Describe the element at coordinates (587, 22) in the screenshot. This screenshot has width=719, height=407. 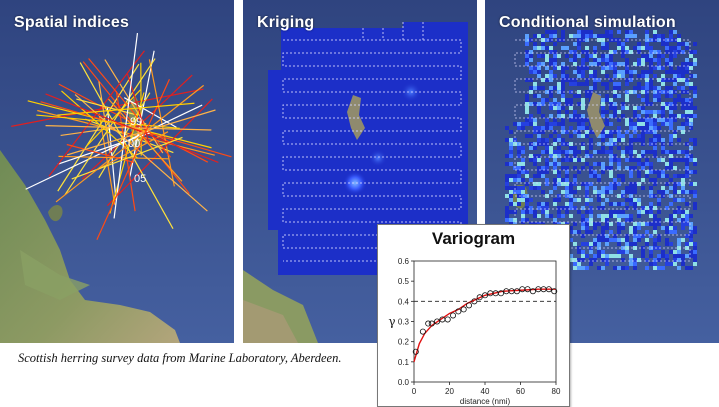
I see `panel-title-conditional-simulation: Conditional simulation` at that location.